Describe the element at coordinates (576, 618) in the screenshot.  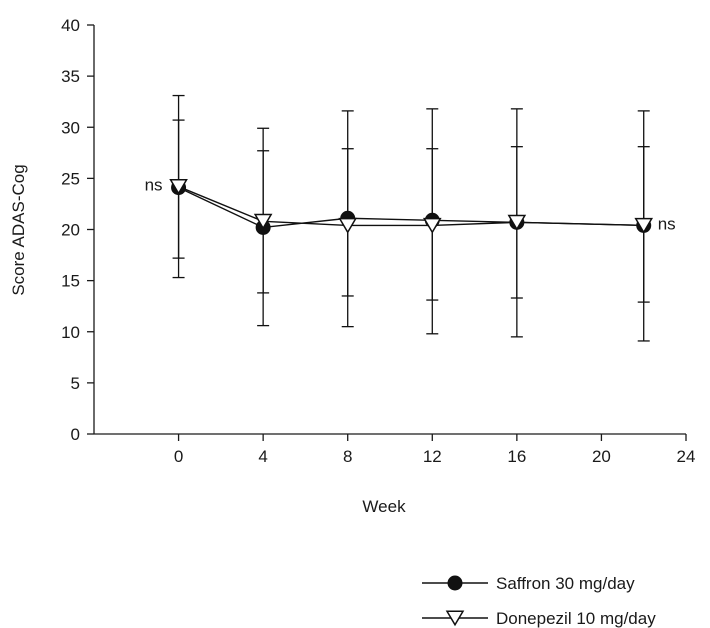
I see `legend-label-1: Donepezil 10 mg/day` at that location.